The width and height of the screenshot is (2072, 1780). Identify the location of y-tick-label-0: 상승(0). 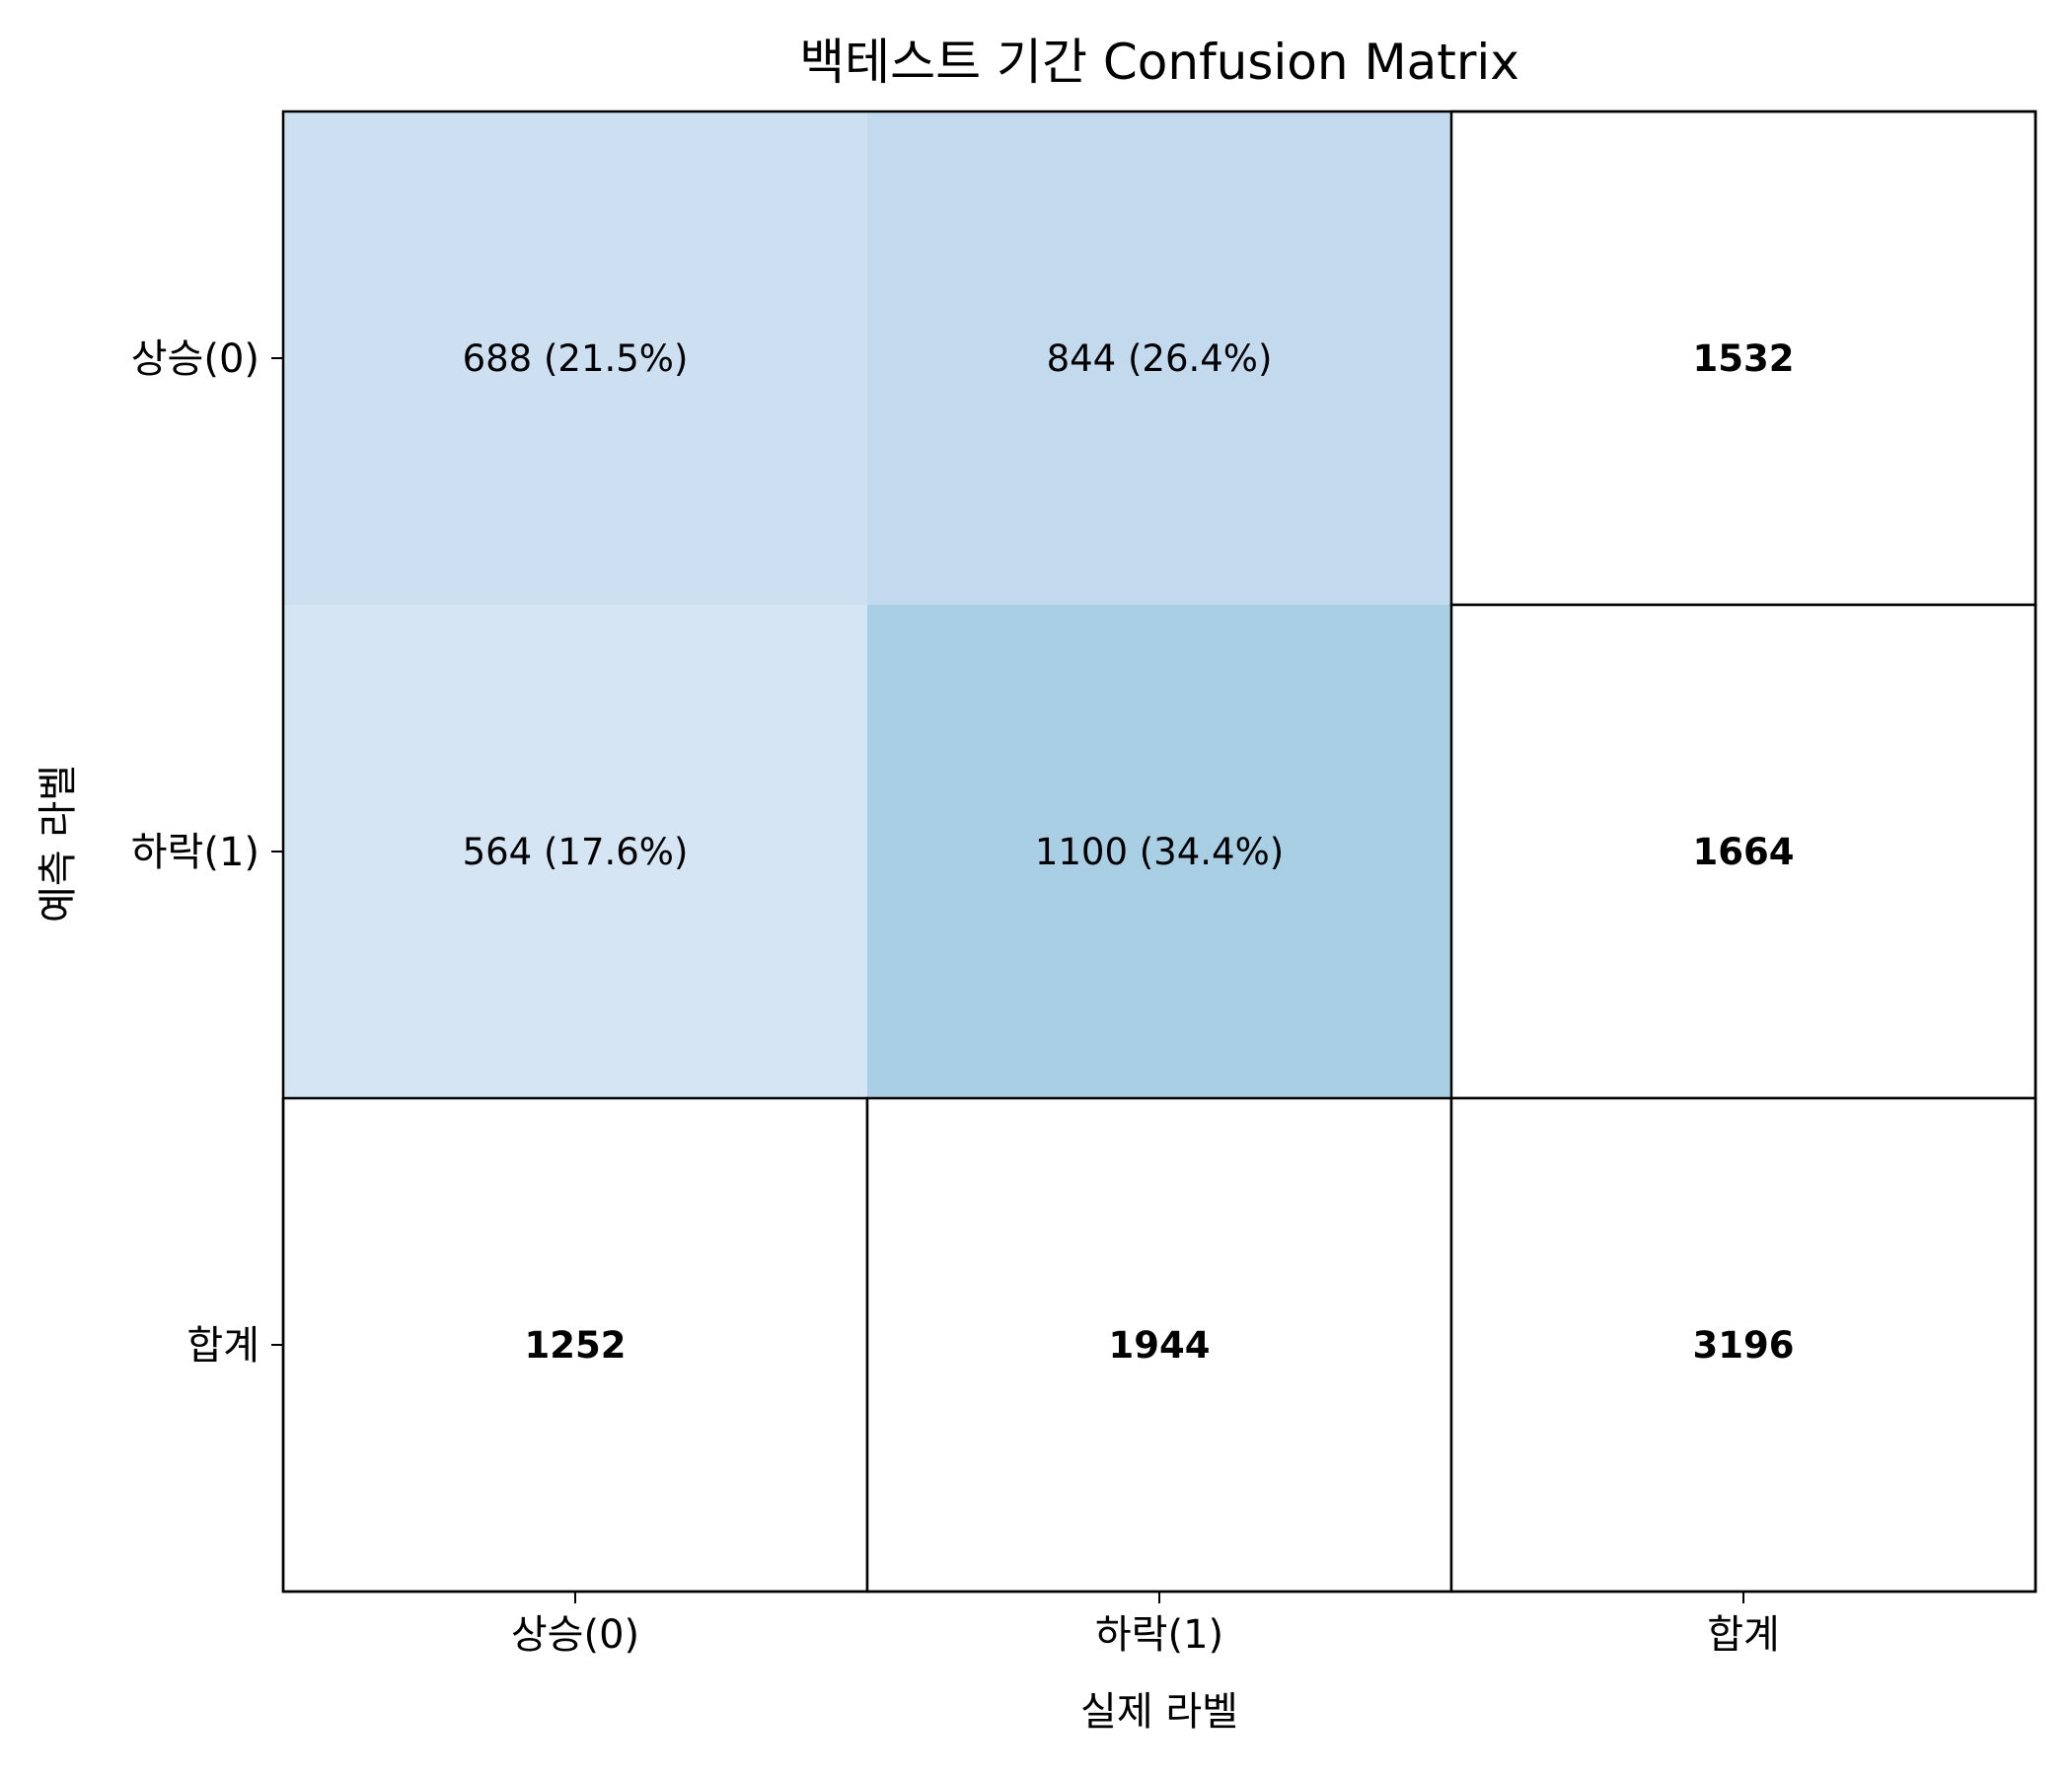
(195, 359).